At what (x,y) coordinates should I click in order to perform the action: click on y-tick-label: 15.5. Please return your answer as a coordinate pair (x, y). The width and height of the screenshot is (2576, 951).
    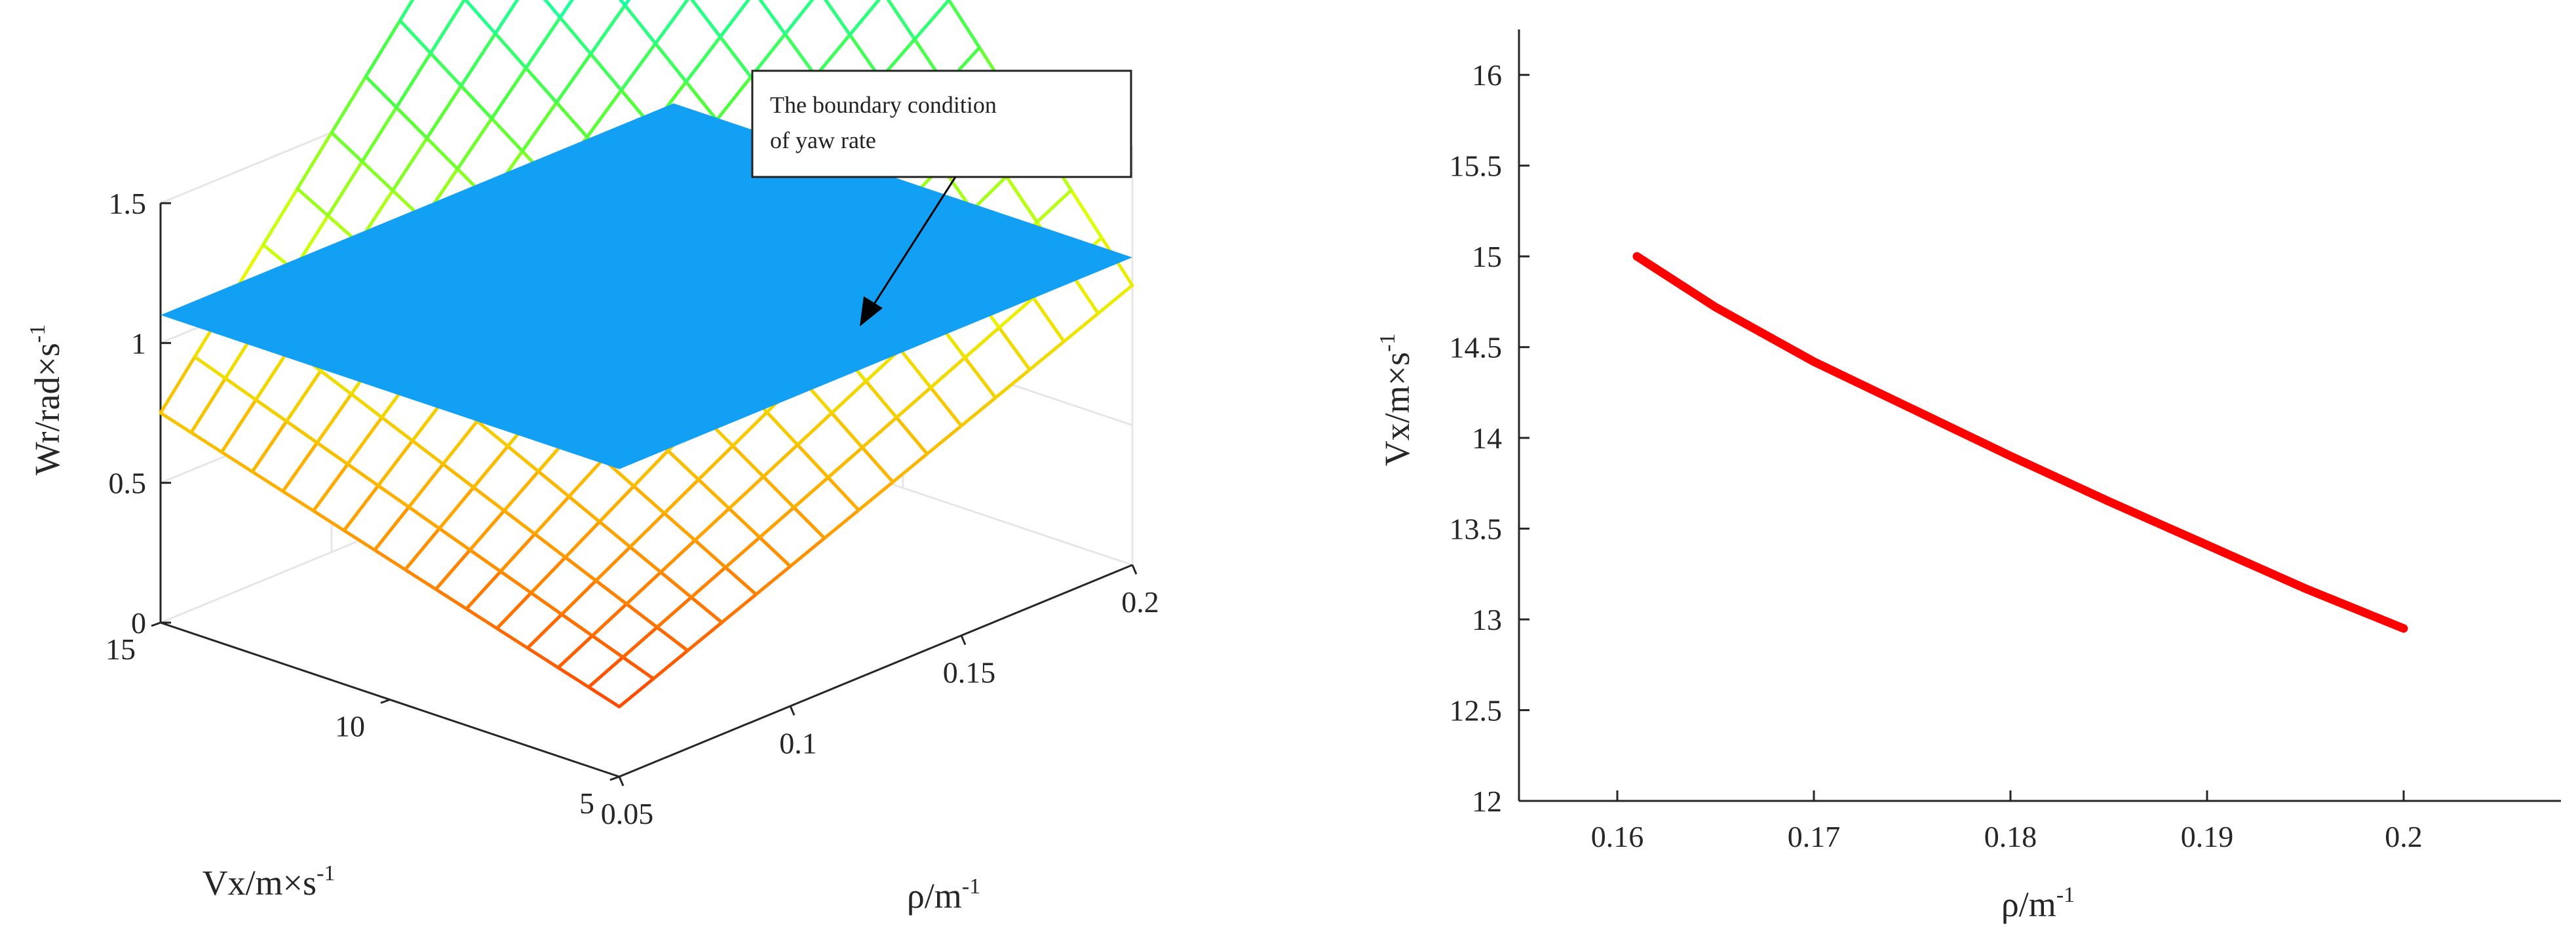
    Looking at the image, I should click on (1476, 166).